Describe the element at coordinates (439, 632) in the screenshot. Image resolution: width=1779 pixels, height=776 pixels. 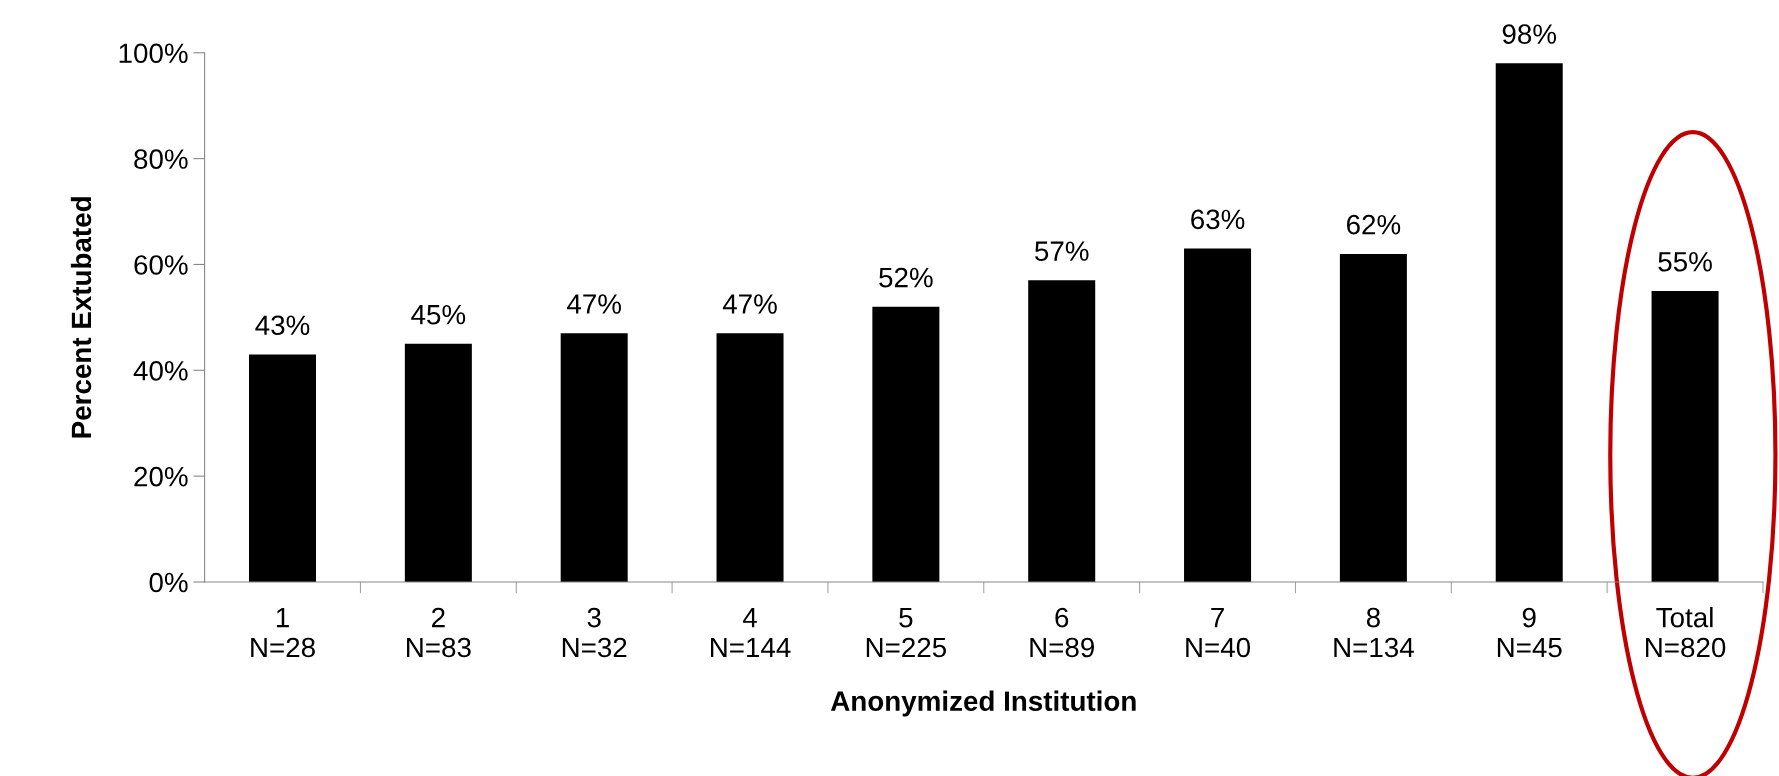
I see `x-tick-label: 2 N=83` at that location.